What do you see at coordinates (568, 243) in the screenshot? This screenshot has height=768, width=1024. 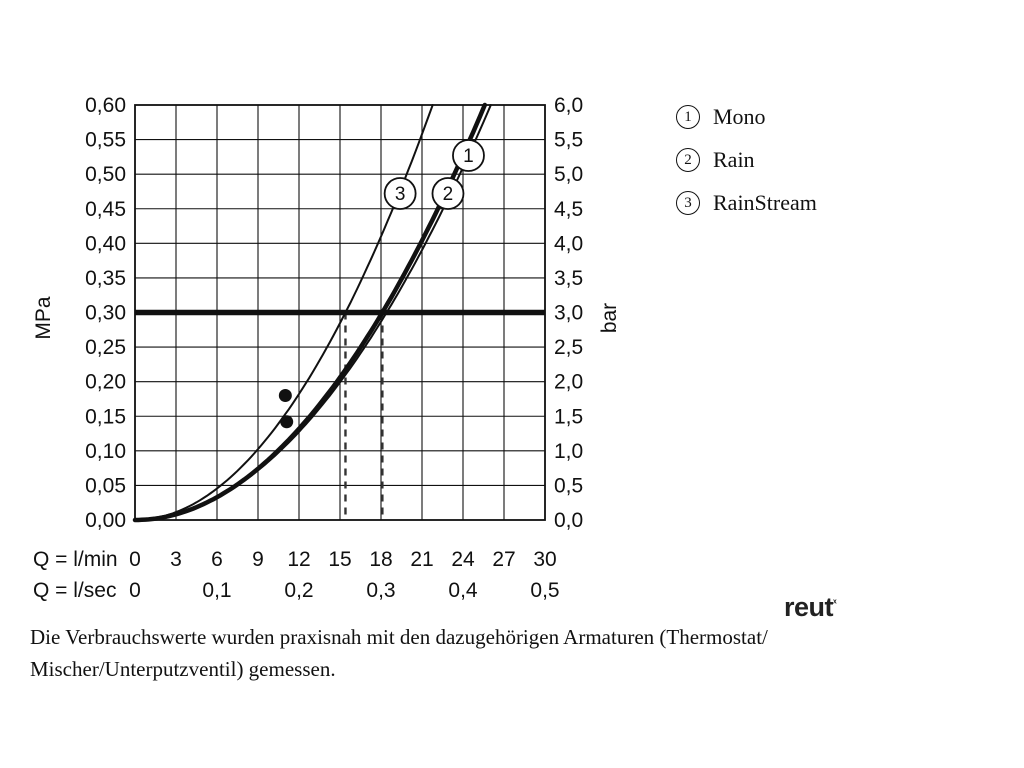 I see `svg-text: 4,0` at bounding box center [568, 243].